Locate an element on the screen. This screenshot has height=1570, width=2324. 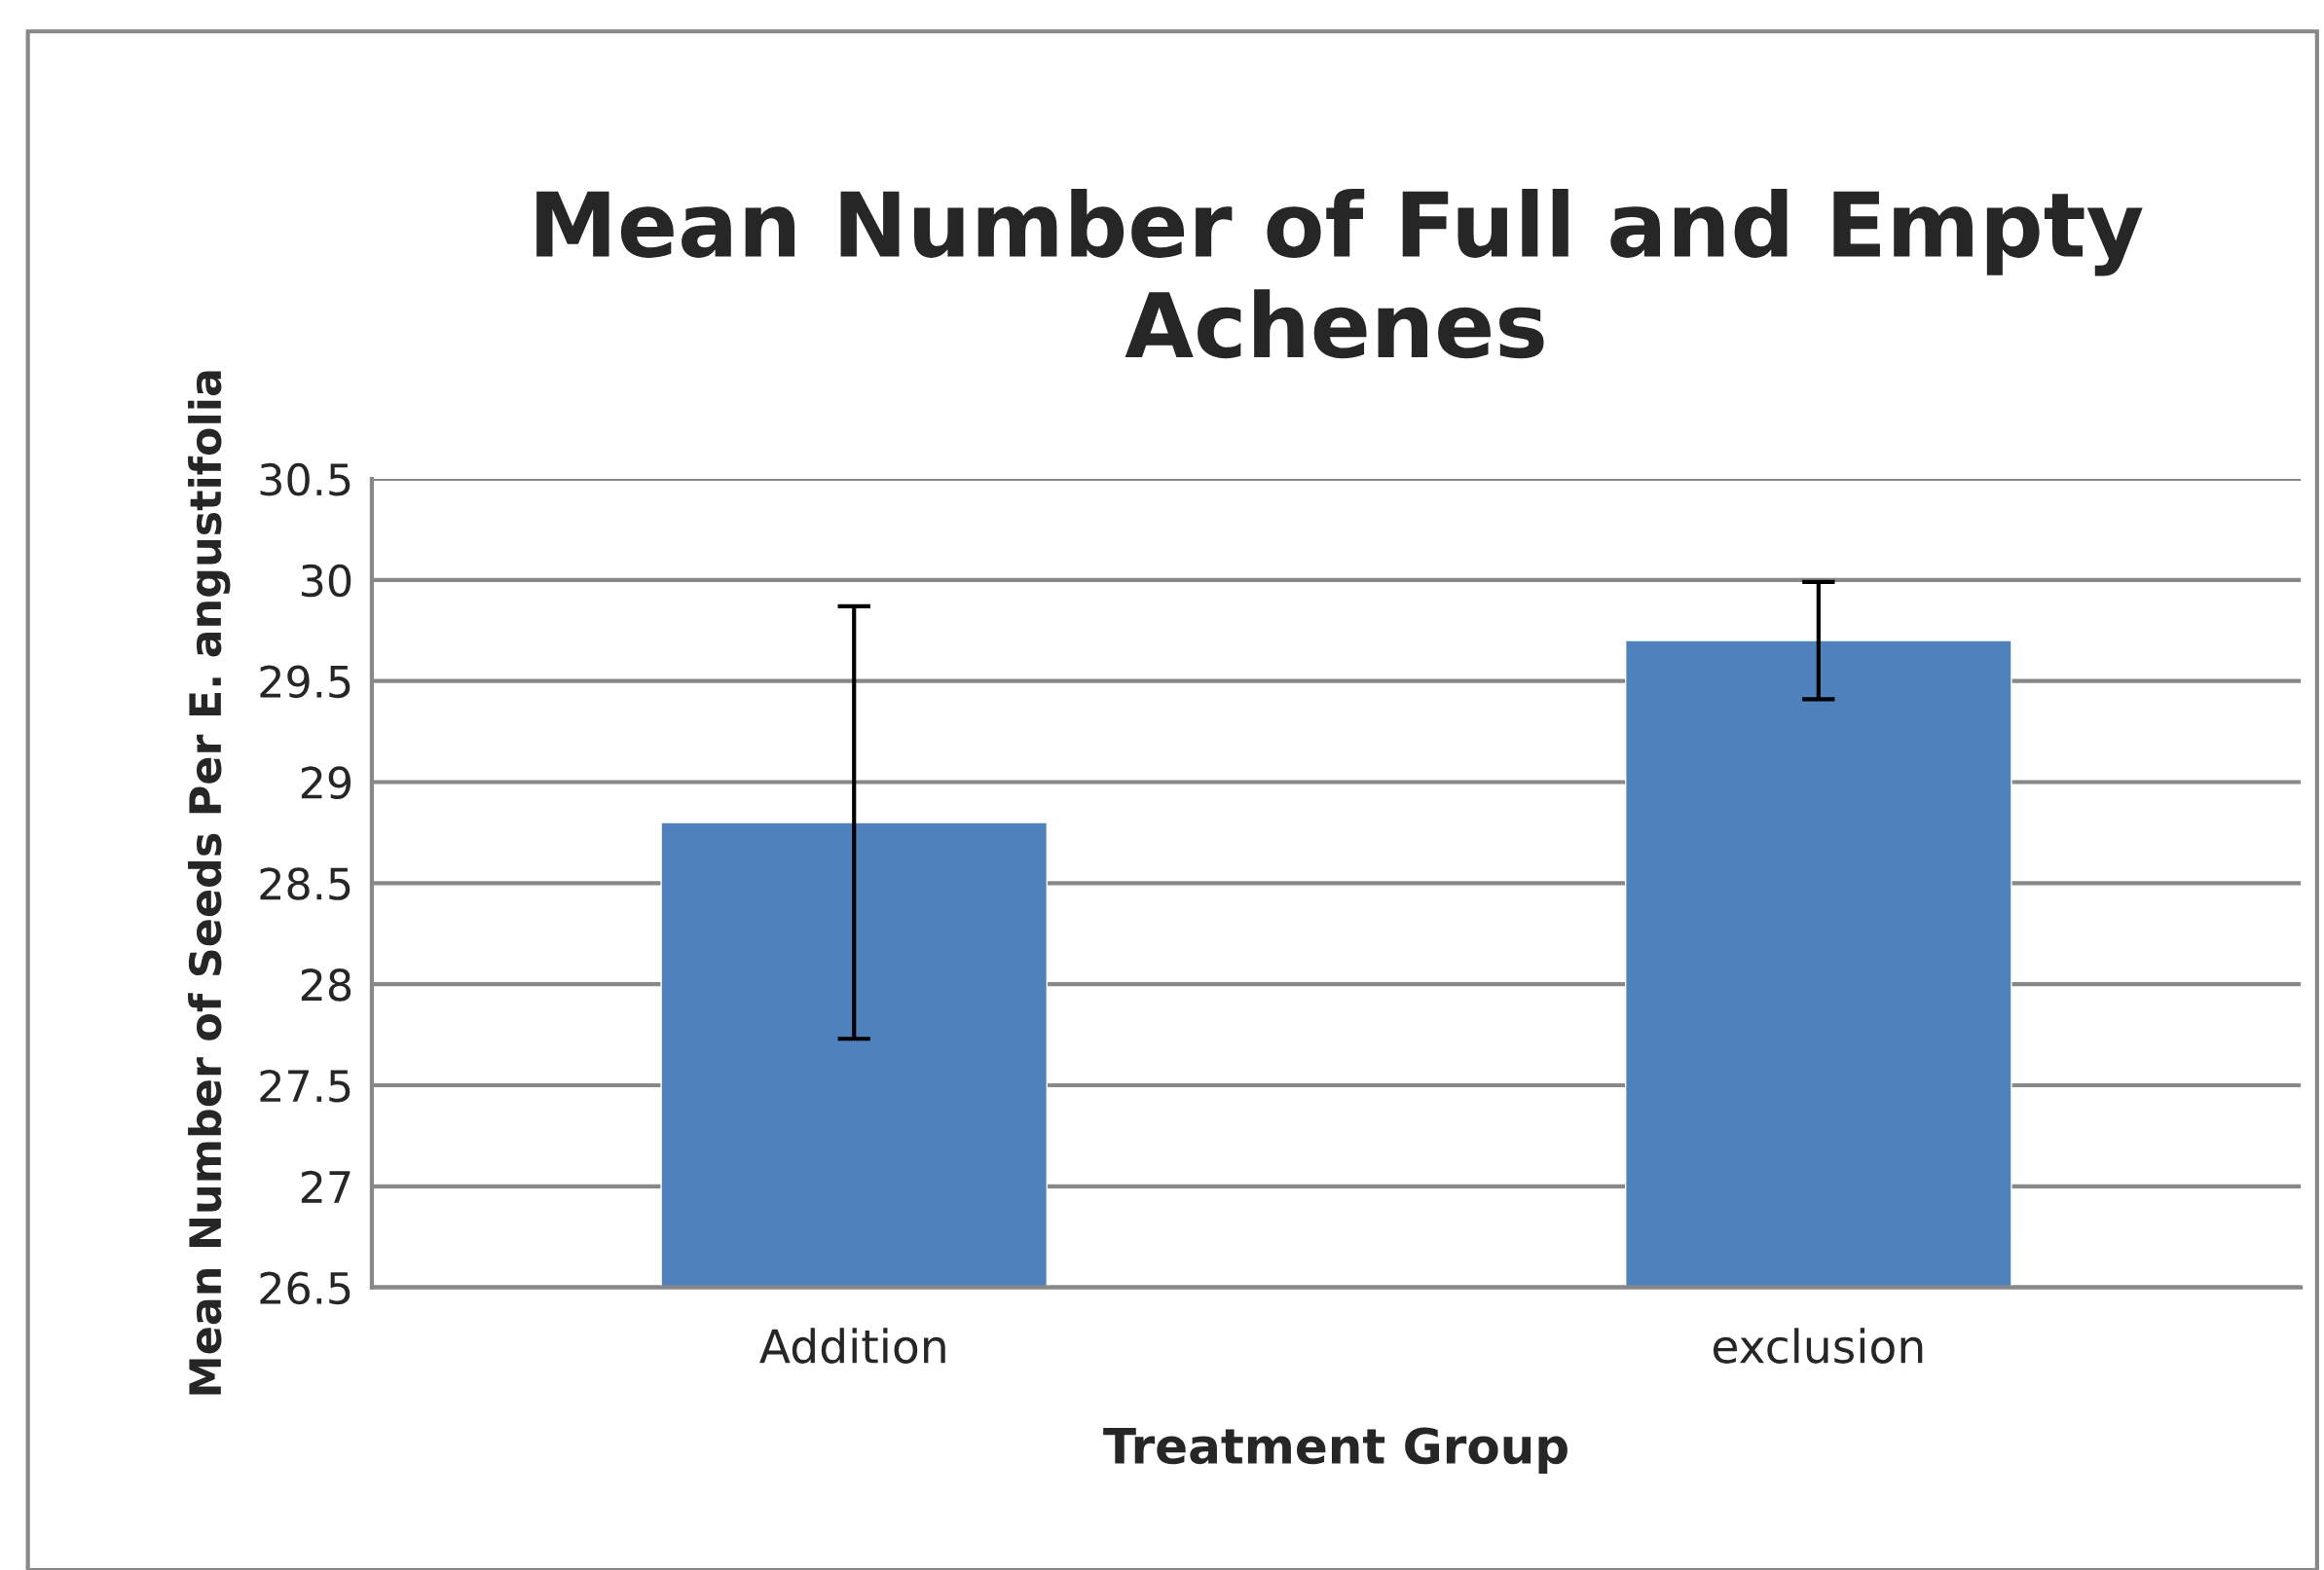
y-tick-label: 28.5 is located at coordinates (305, 884).